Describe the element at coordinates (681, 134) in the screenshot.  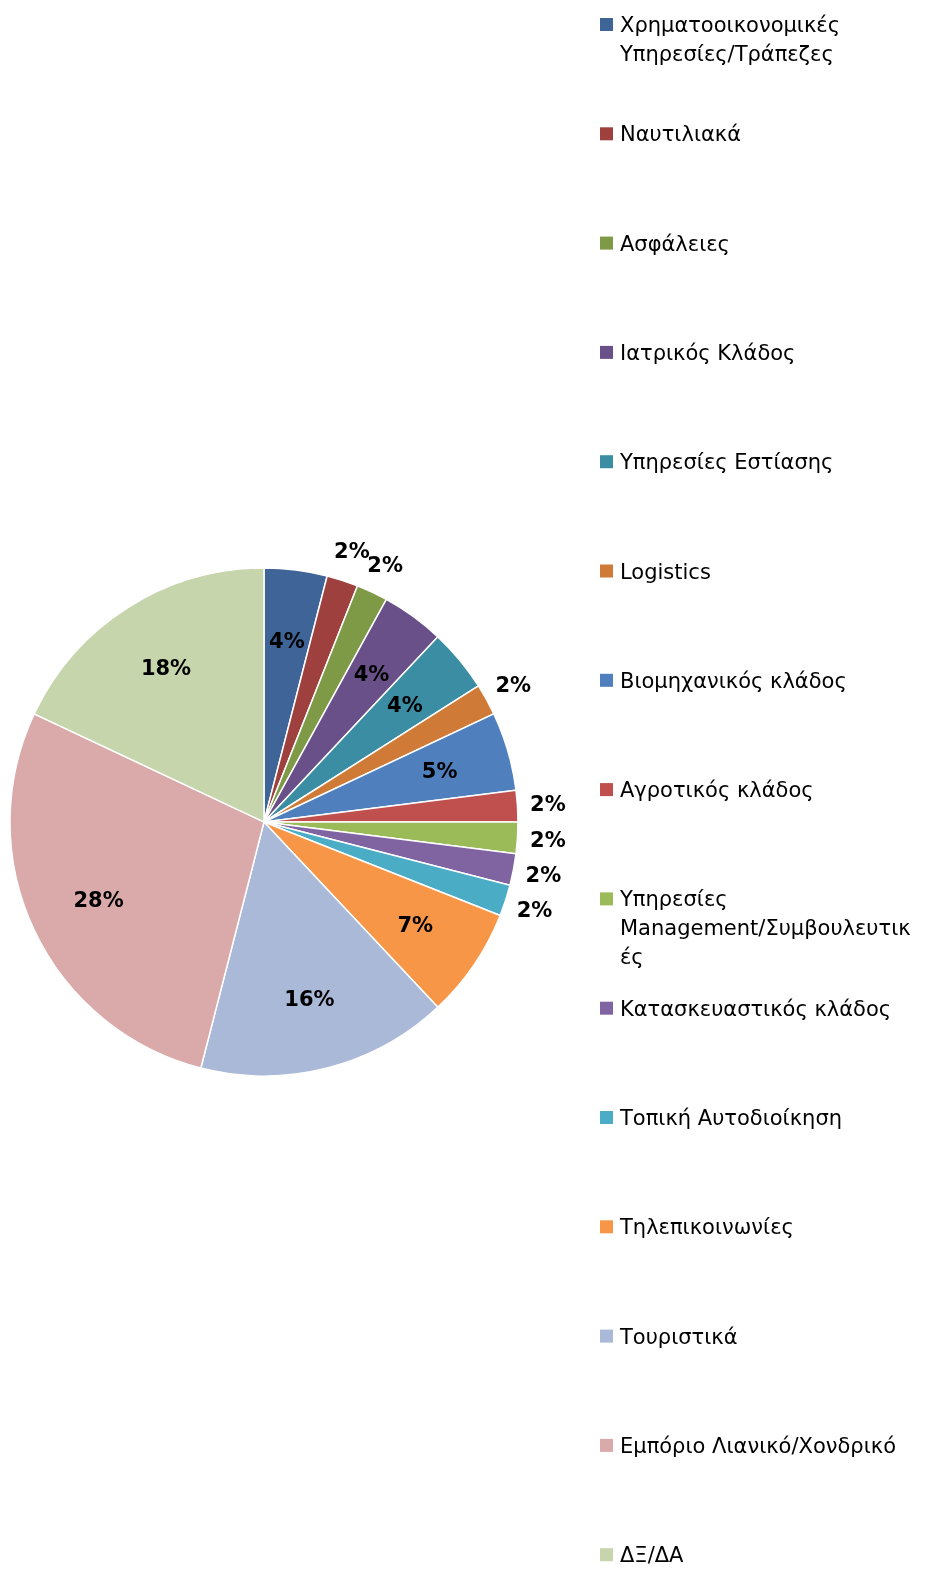
I see `legend-label: Ναυτιλιακά` at that location.